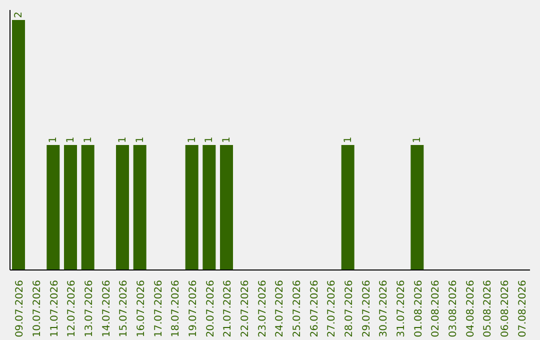 This screenshot has height=340, width=540. Describe the element at coordinates (349, 309) in the screenshot. I see `x-tick-label: 28.07.2026` at that location.